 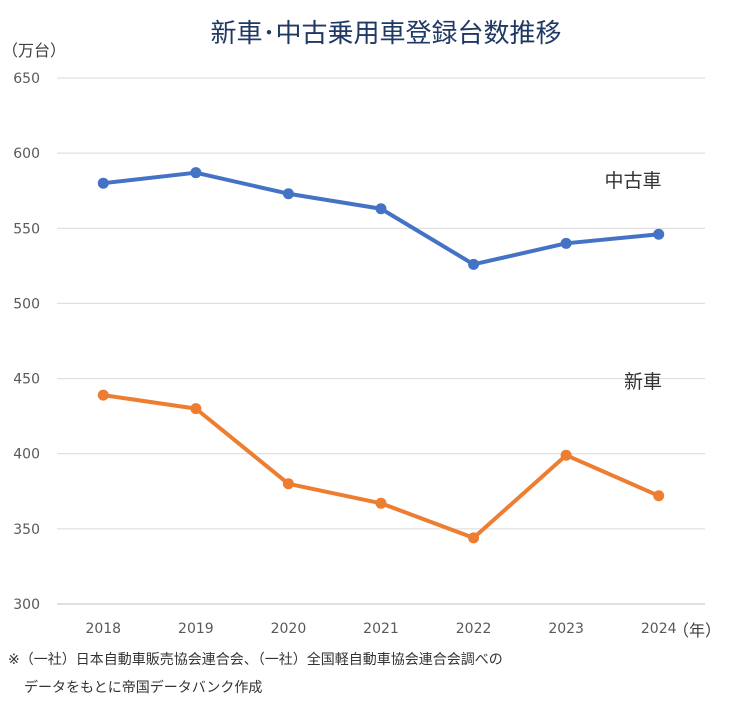 What do you see at coordinates (474, 629) in the screenshot?
I see `x-tick-label: 2022` at bounding box center [474, 629].